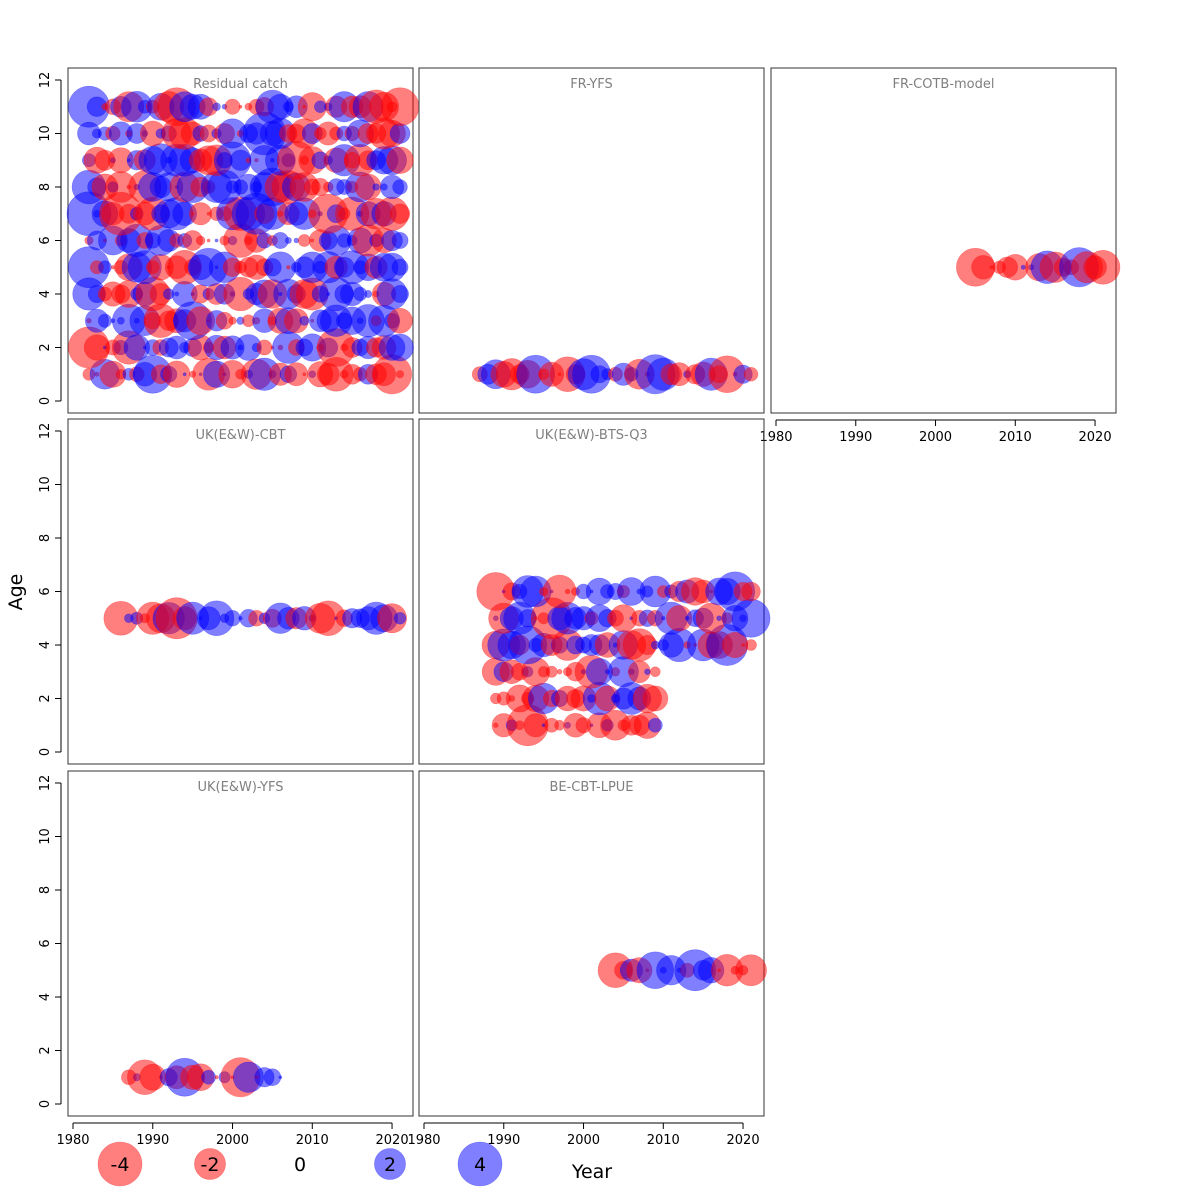 Image resolution: width=1200 pixels, height=1200 pixels. I want to click on legend-label: 4, so click(480, 1165).